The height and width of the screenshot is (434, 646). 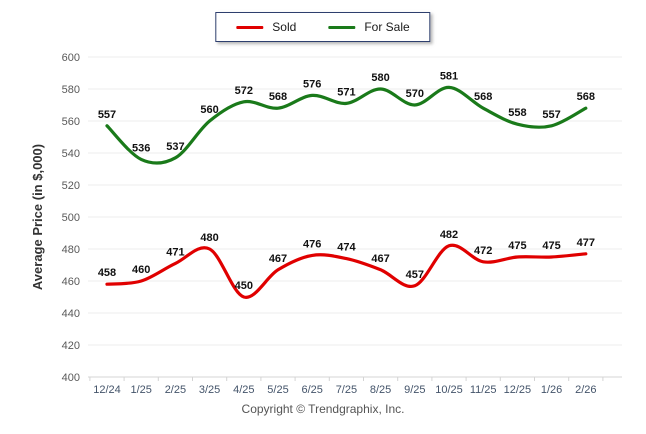 What do you see at coordinates (244, 91) in the screenshot?
I see `data-label-for-sale: 572` at bounding box center [244, 91].